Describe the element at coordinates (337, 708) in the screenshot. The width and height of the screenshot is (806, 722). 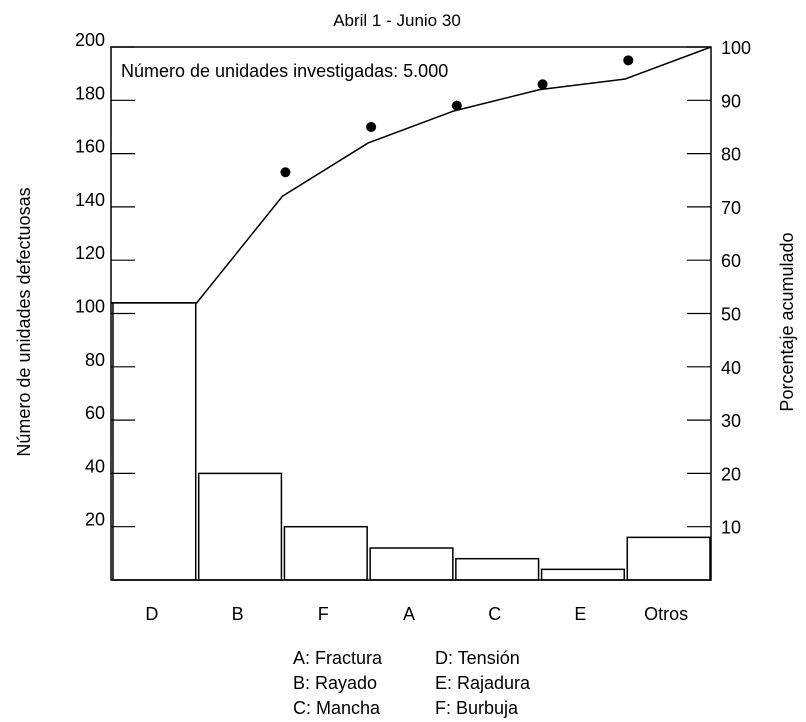
I see `legend-item-c: C: Mancha` at that location.